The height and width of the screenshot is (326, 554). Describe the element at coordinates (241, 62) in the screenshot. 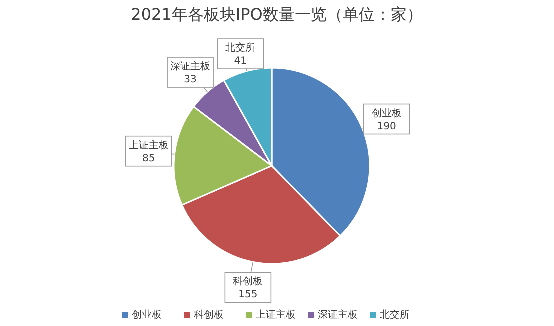

I see `data-label: 41` at that location.